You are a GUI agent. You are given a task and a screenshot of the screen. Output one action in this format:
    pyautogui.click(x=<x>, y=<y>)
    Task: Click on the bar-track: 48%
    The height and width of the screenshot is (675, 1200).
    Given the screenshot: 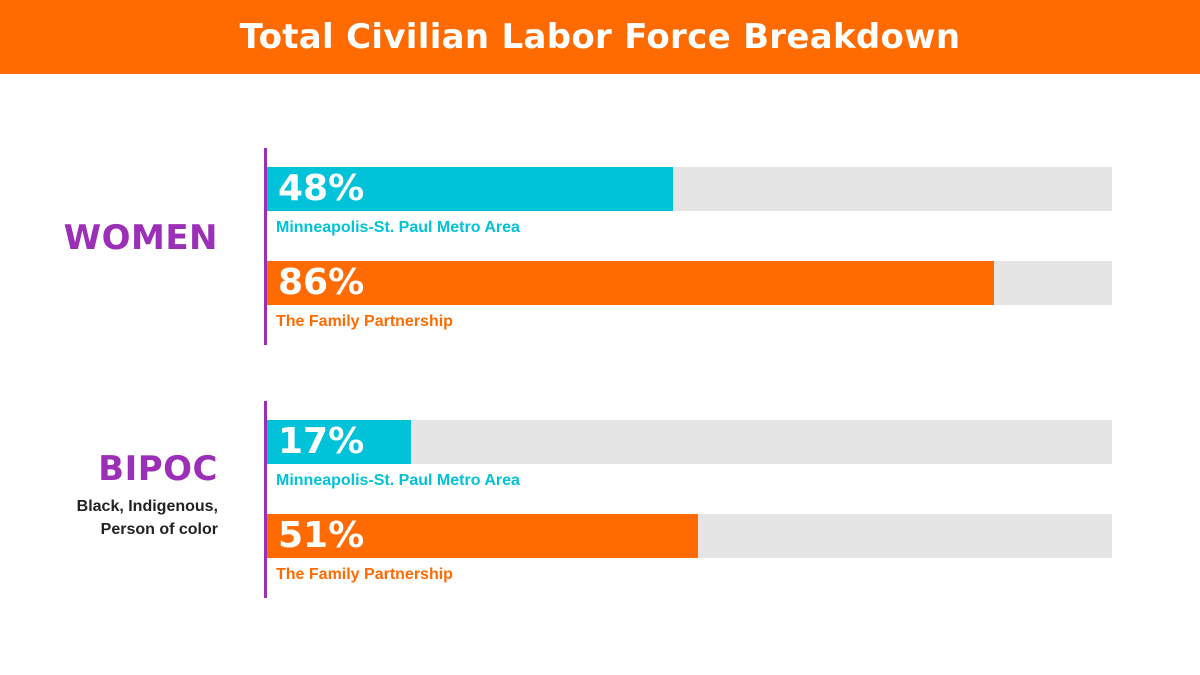 What is the action you would take?
    pyautogui.click(x=689, y=189)
    